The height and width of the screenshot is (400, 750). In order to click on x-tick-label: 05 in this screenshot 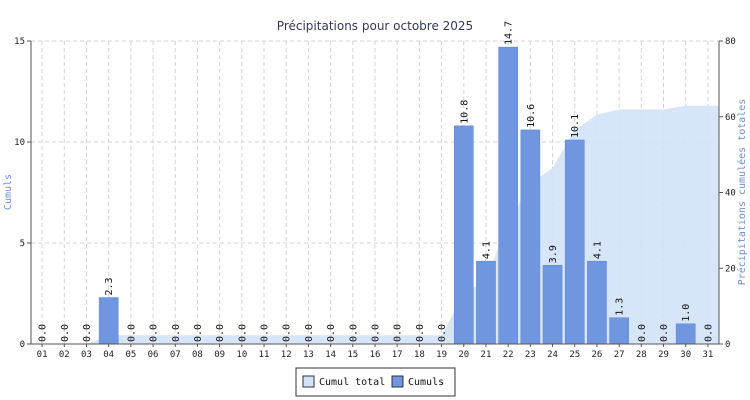, I will do `click(130, 355)`.